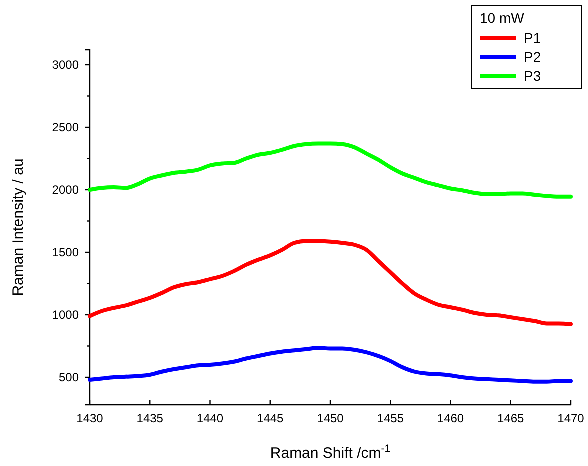  What do you see at coordinates (18, 227) in the screenshot?
I see `y-axis-title: Raman Intensity / au` at bounding box center [18, 227].